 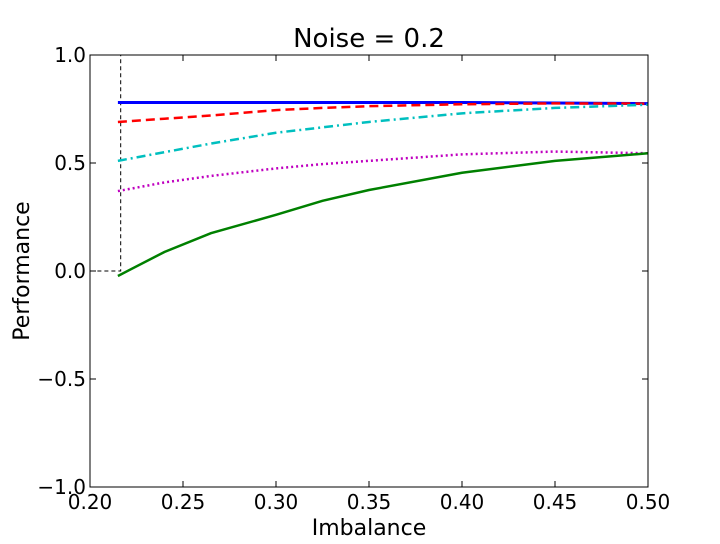 What do you see at coordinates (383, 133) in the screenshot?
I see `series-cyan-dashdot` at bounding box center [383, 133].